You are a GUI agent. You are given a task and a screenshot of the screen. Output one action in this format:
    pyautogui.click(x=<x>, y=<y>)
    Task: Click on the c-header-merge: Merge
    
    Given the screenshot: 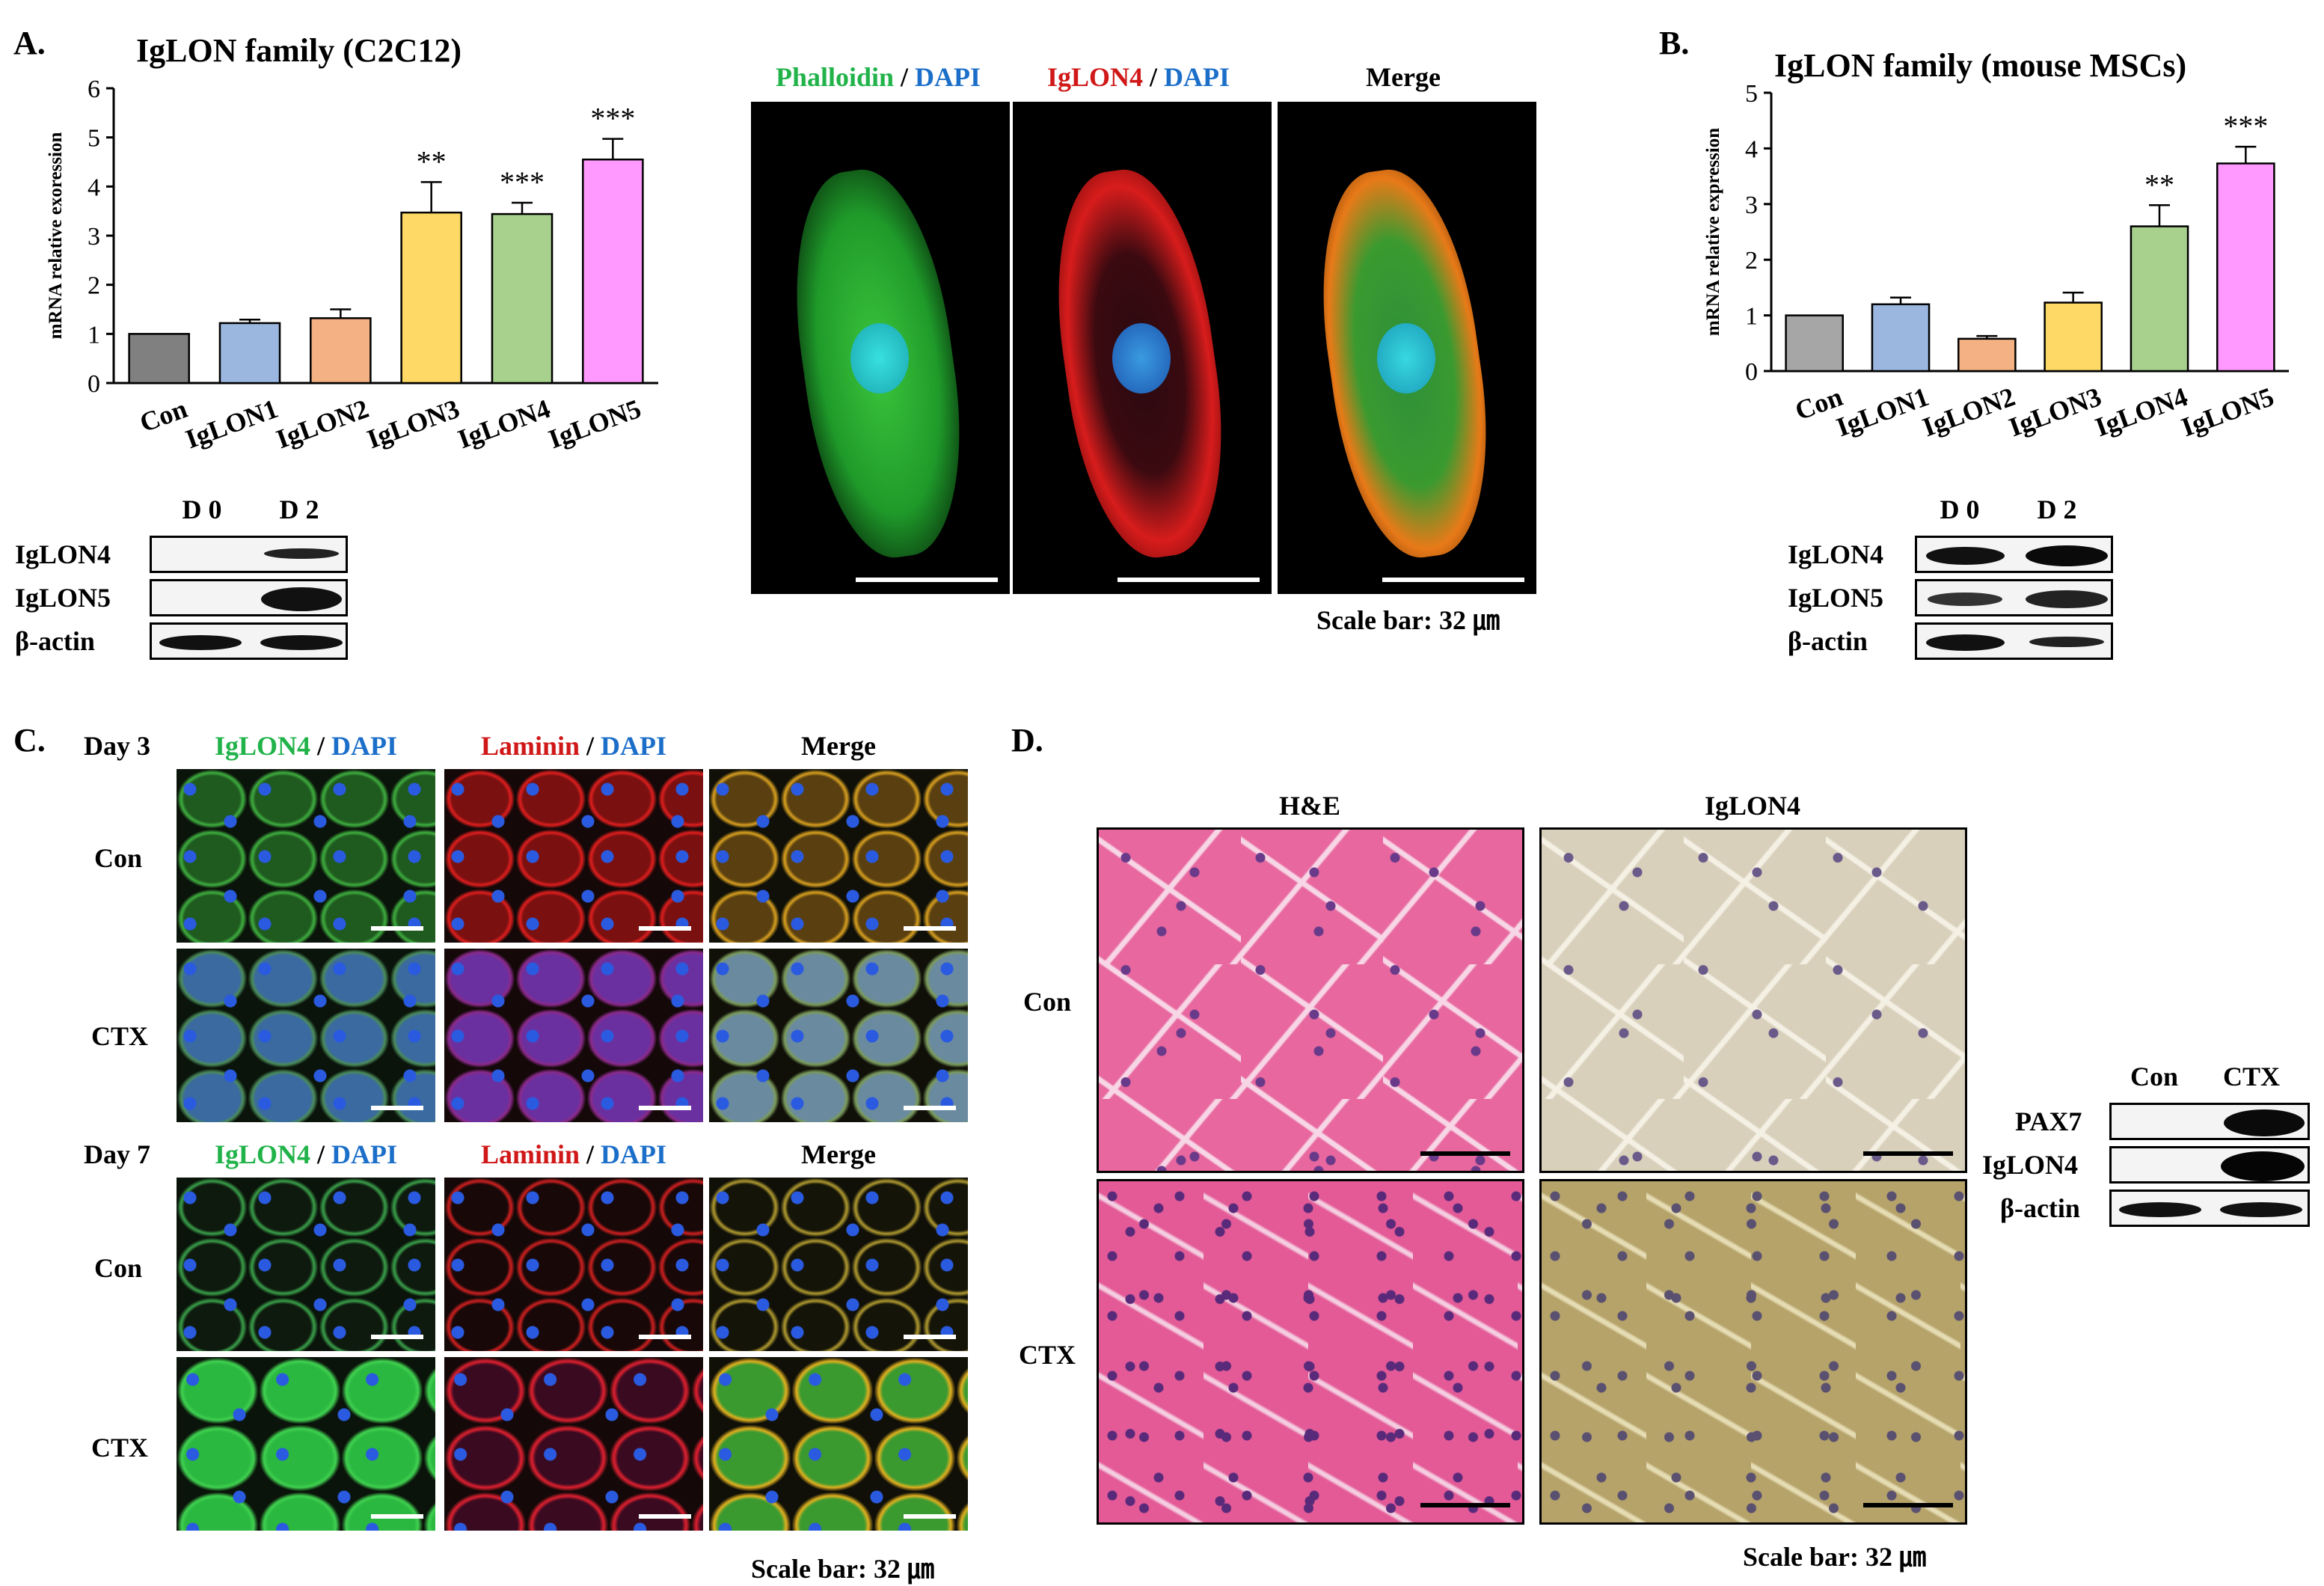 What is the action you would take?
    pyautogui.click(x=839, y=746)
    